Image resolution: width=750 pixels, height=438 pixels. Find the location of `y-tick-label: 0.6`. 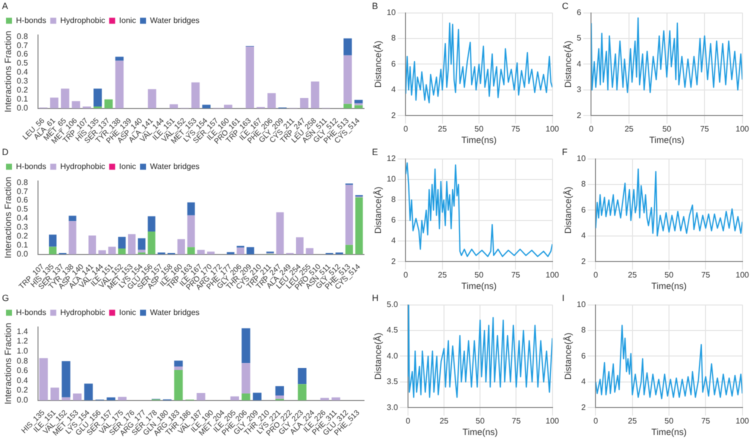

y-tick-label: 0.6 is located at coordinates (22, 371).